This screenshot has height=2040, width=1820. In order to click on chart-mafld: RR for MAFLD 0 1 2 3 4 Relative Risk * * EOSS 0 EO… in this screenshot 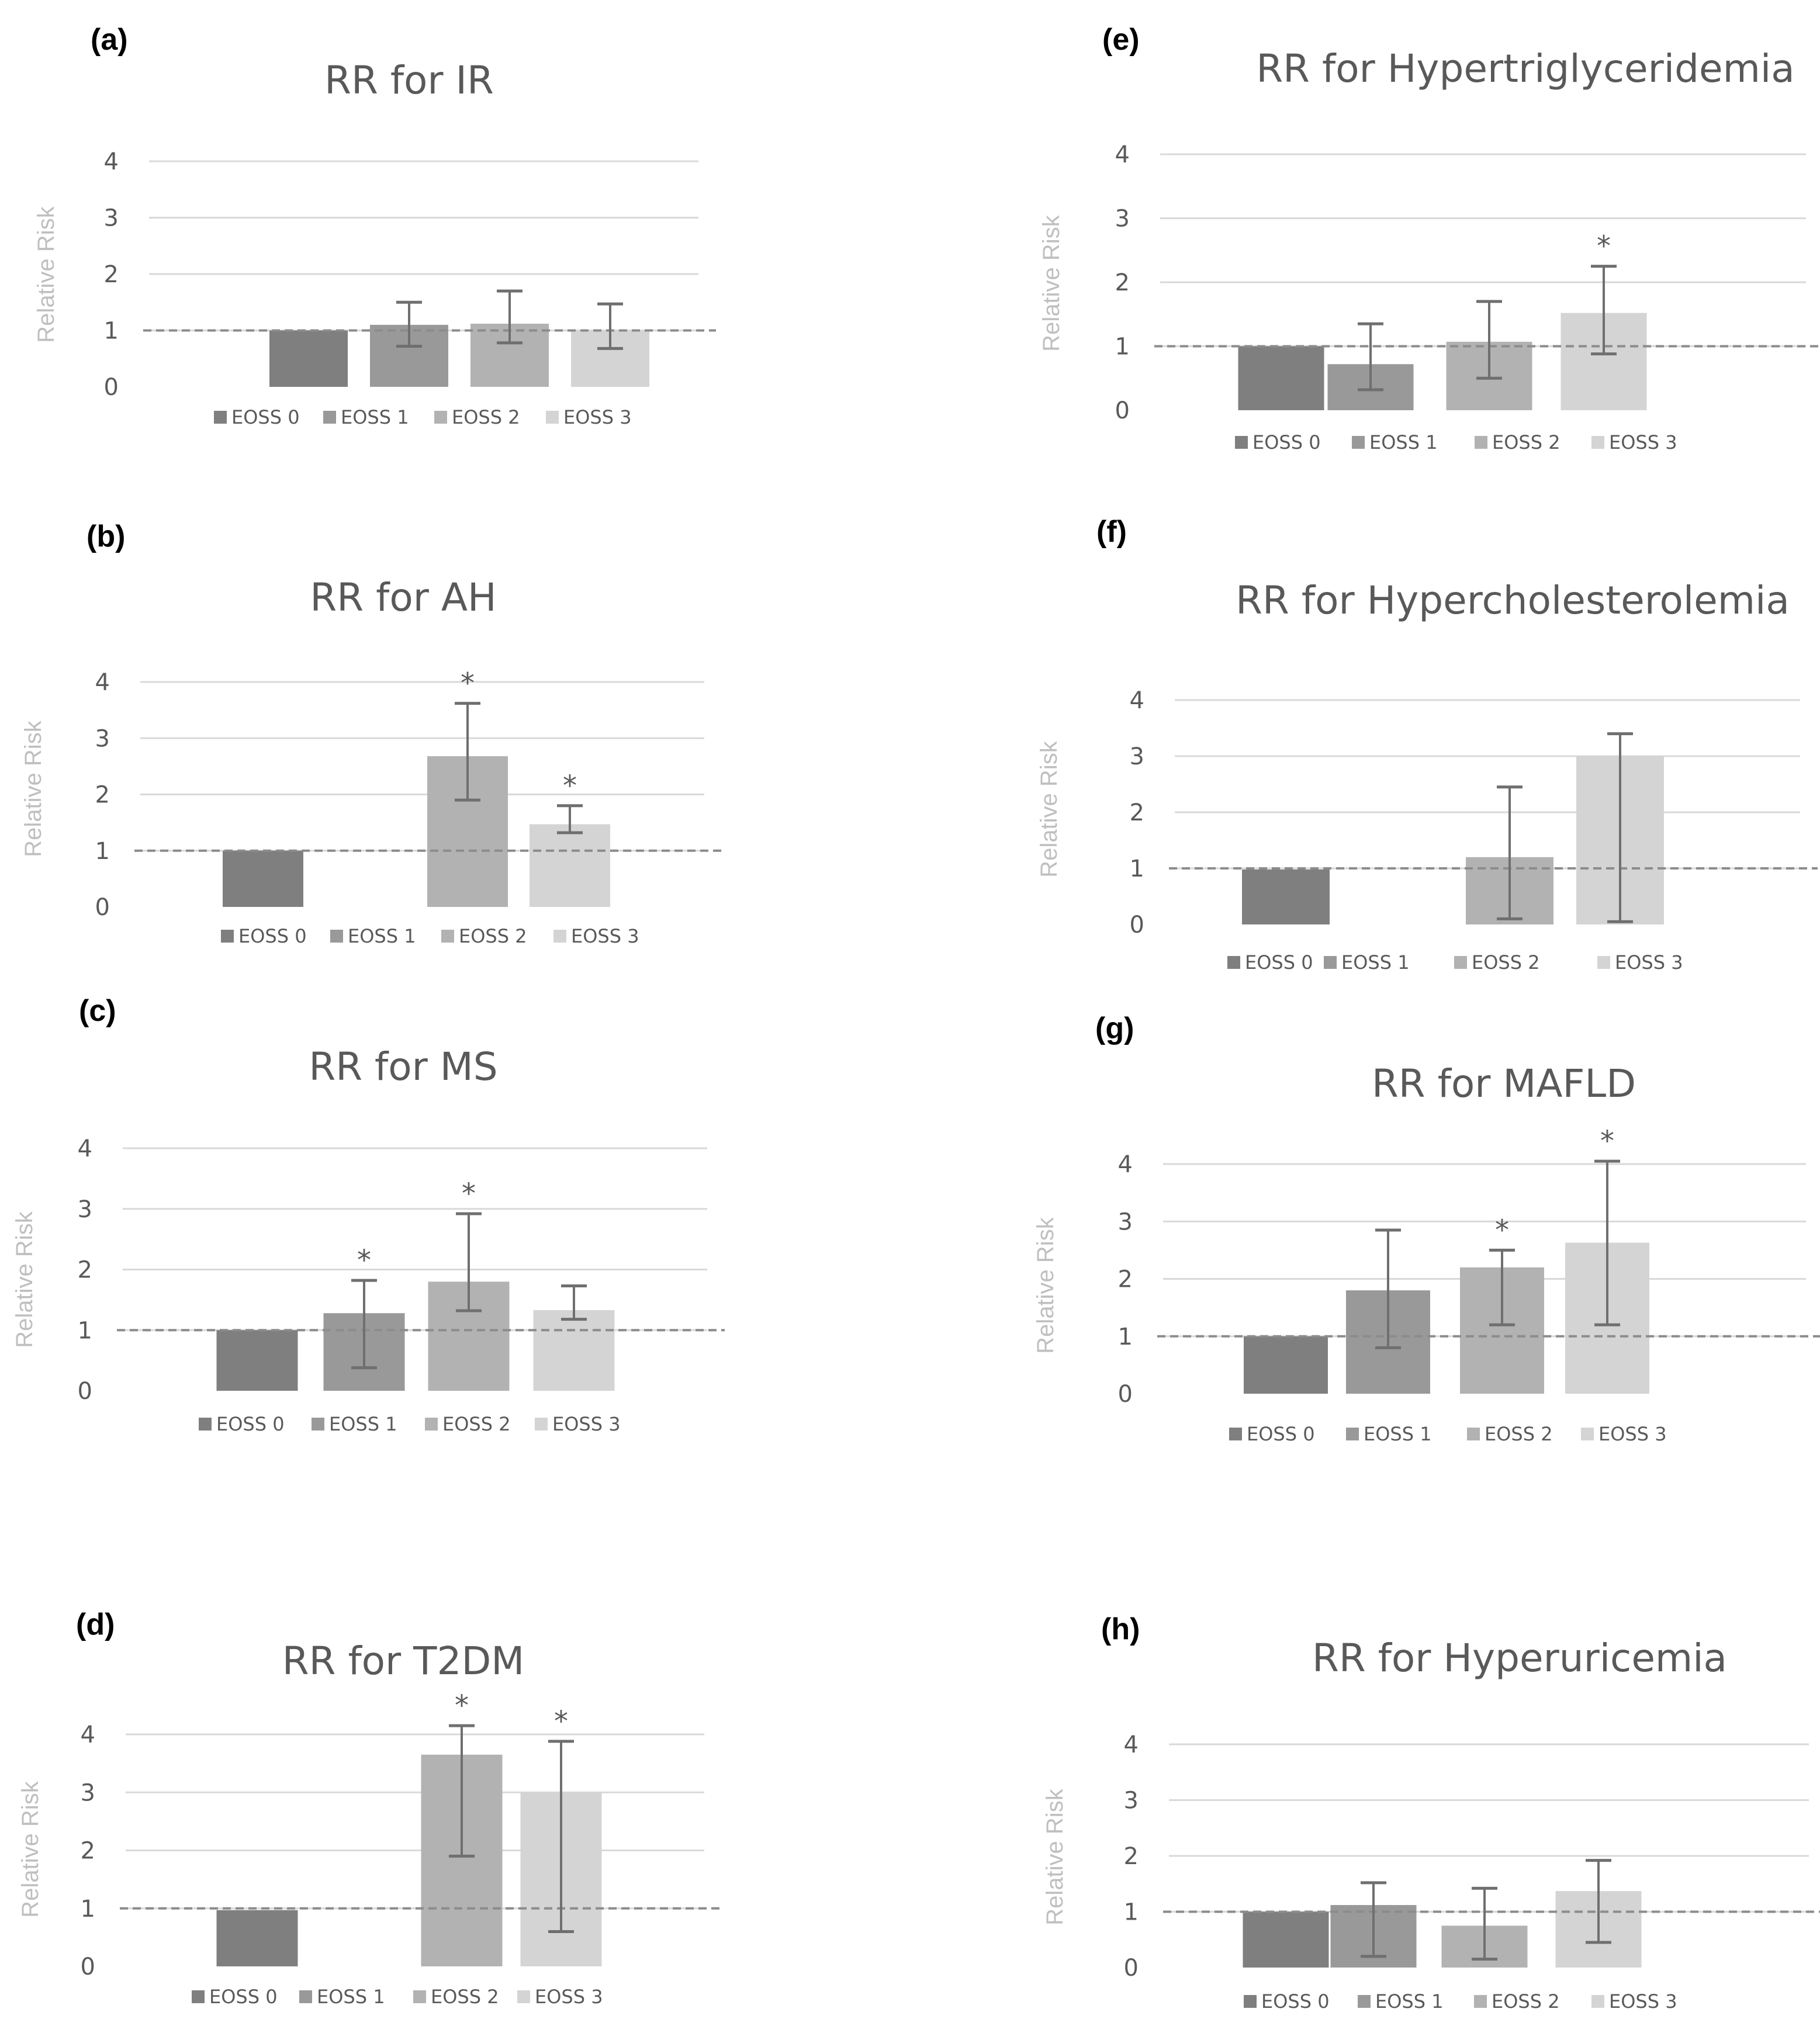, I will do `click(1426, 1253)`.